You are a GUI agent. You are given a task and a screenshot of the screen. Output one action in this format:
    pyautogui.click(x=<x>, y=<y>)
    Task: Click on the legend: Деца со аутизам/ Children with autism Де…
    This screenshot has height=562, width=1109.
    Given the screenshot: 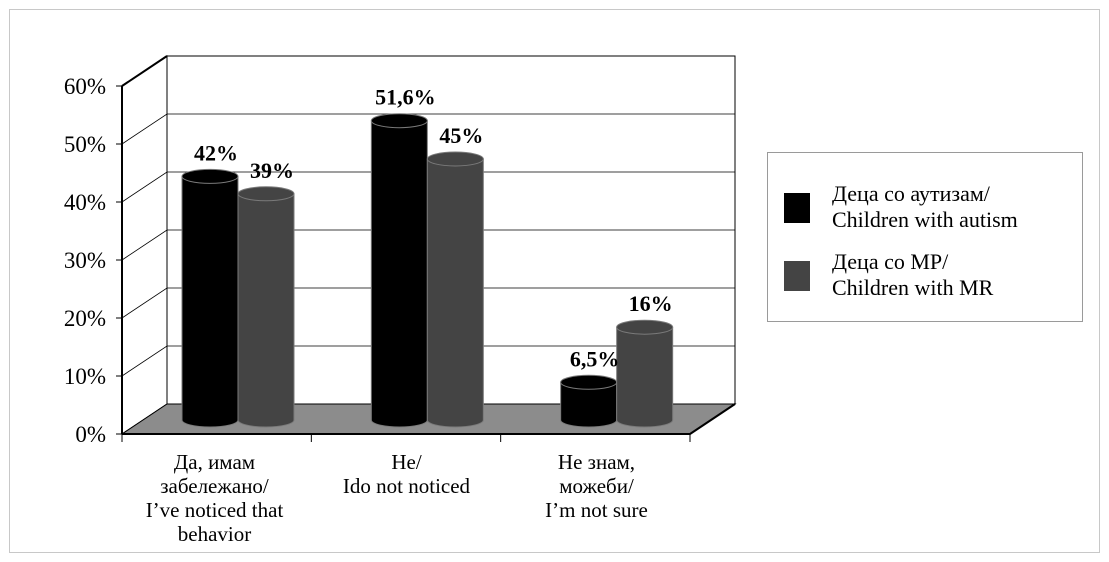 What is the action you would take?
    pyautogui.click(x=925, y=237)
    